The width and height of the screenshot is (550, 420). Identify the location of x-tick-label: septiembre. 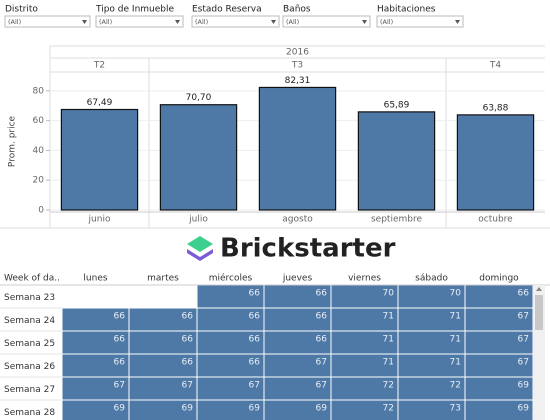
(396, 220).